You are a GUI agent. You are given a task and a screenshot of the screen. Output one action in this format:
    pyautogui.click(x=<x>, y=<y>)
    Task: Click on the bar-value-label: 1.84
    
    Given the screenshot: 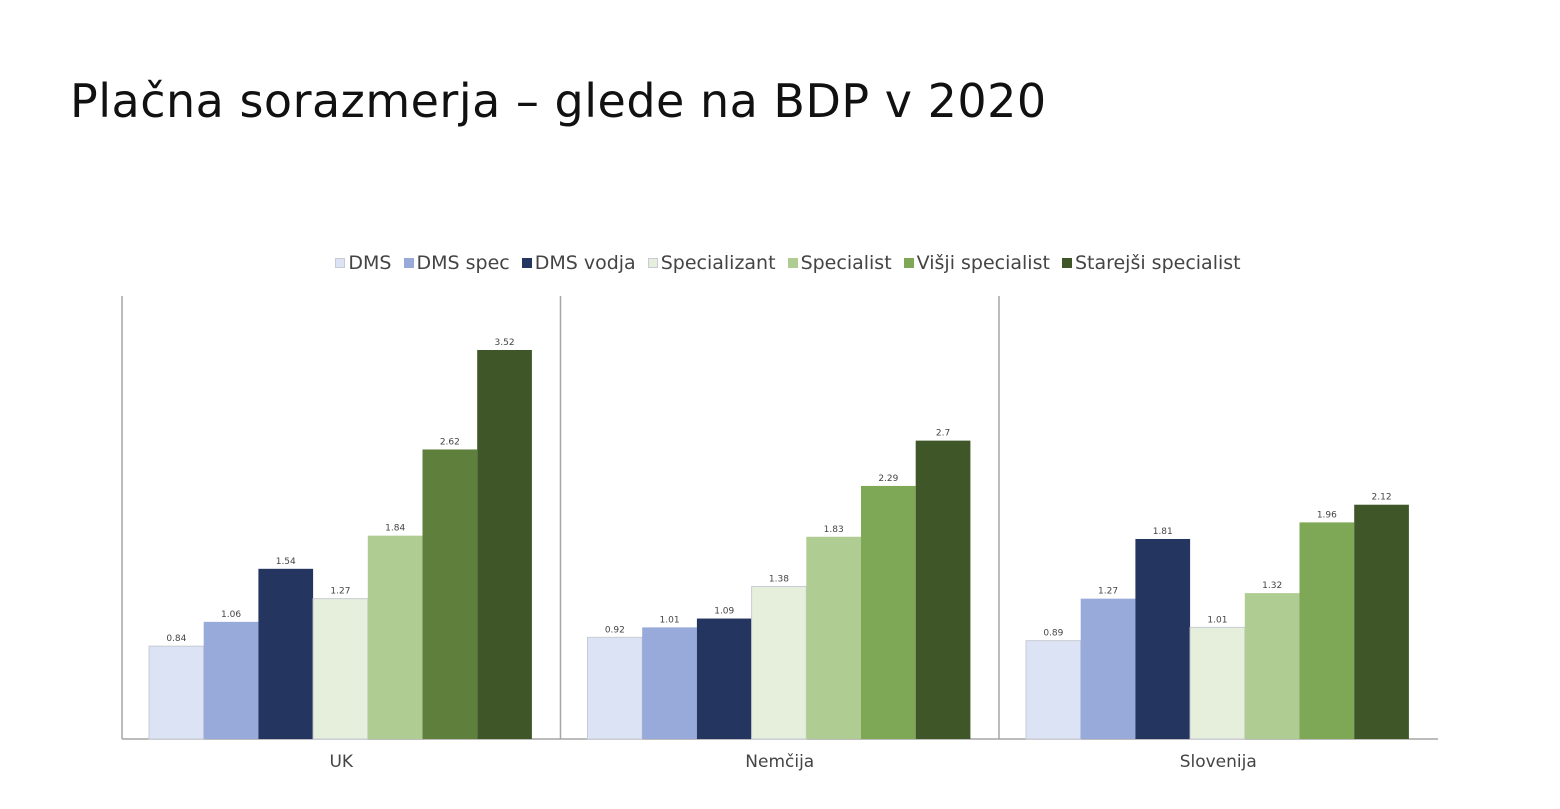 What is the action you would take?
    pyautogui.click(x=395, y=529)
    